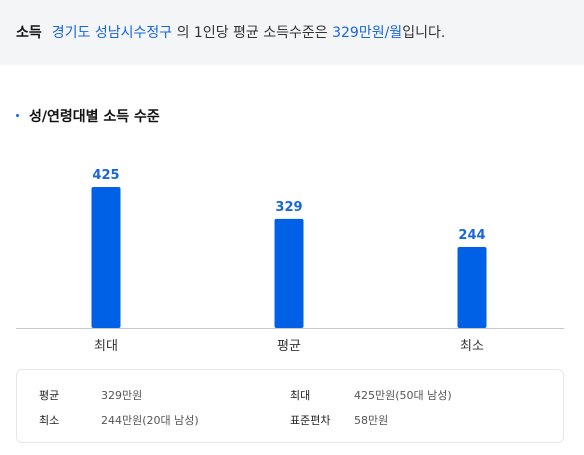  I want to click on stat-average-label: 평균, so click(49, 395).